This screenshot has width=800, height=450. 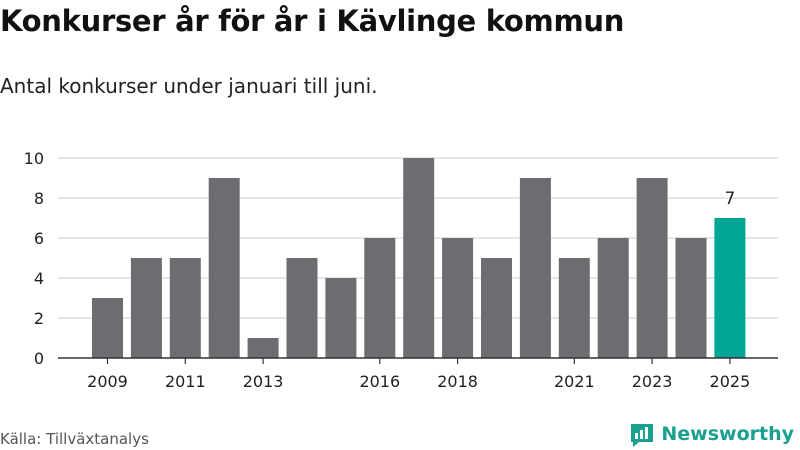 What do you see at coordinates (496, 308) in the screenshot?
I see `bar-2019` at bounding box center [496, 308].